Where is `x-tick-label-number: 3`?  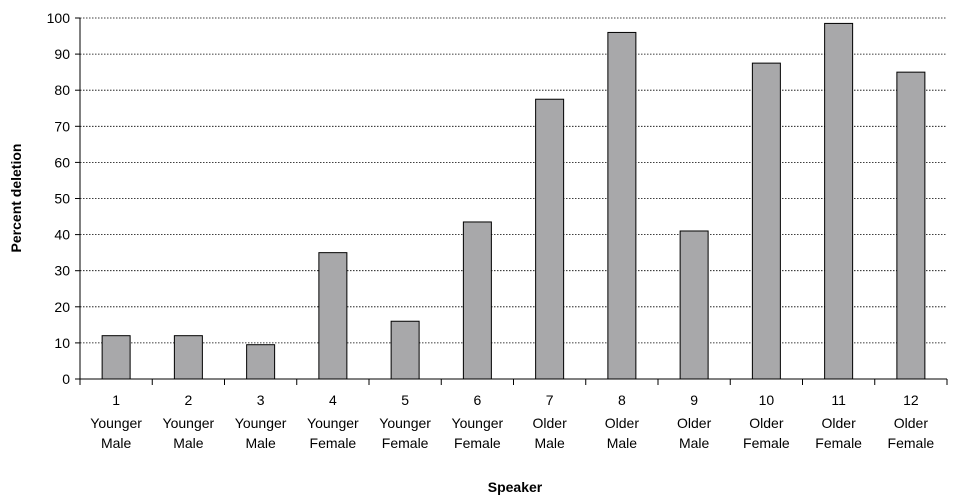
x-tick-label-number: 3 is located at coordinates (261, 400).